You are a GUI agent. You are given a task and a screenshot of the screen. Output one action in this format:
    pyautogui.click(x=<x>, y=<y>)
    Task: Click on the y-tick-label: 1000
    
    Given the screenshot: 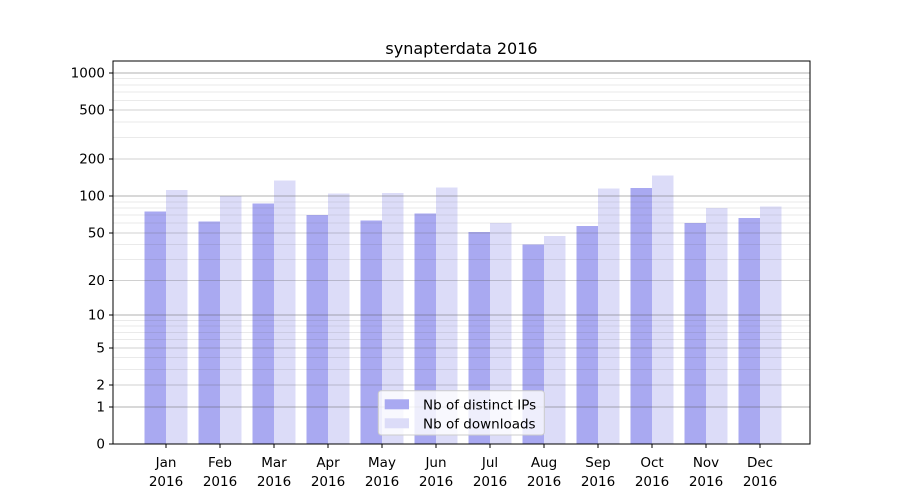 What is the action you would take?
    pyautogui.click(x=88, y=74)
    